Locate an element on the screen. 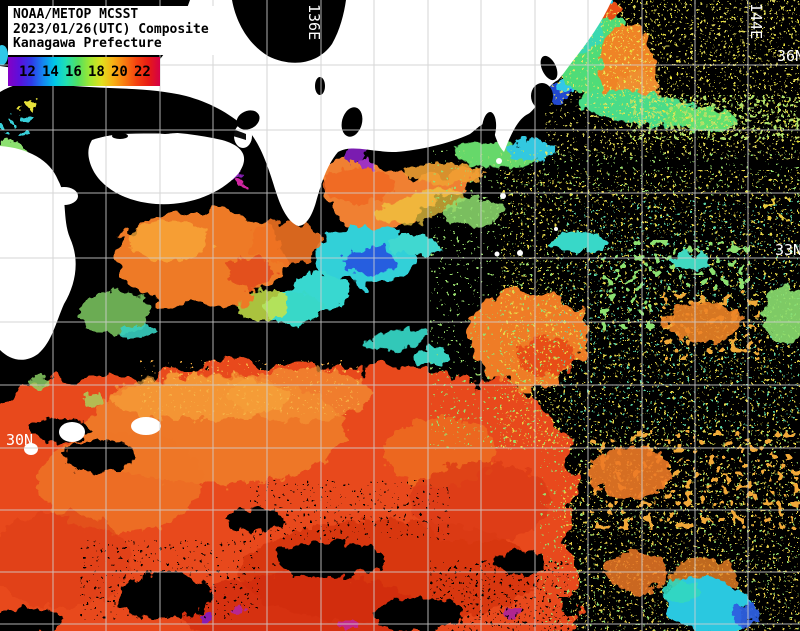  landmass-shikoku is located at coordinates (166, 168).